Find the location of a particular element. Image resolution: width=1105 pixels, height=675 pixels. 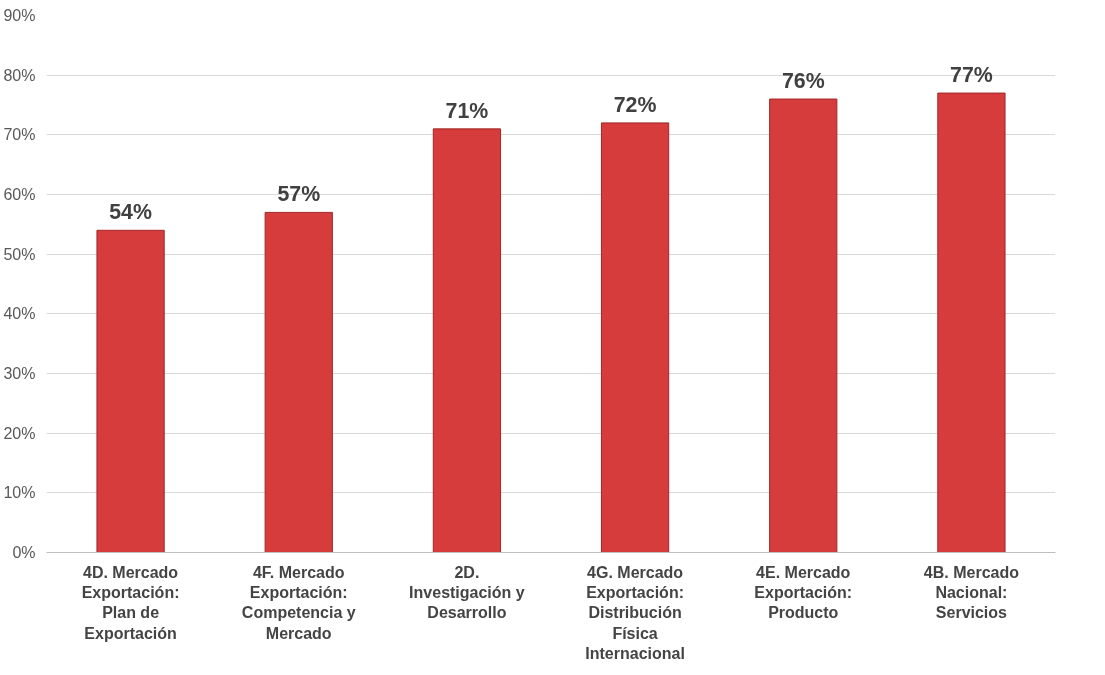

data-label: 54% is located at coordinates (130, 212).